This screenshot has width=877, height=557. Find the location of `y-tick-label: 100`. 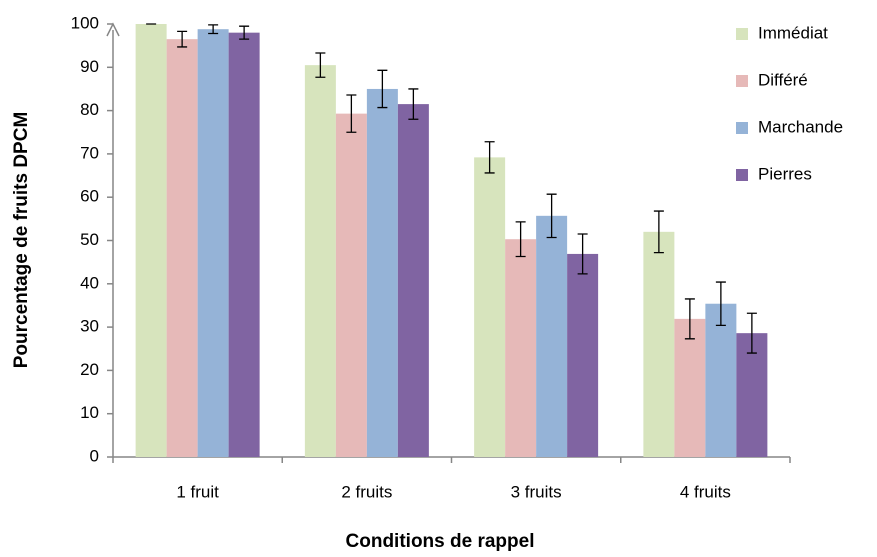

y-tick-label: 100 is located at coordinates (85, 22).